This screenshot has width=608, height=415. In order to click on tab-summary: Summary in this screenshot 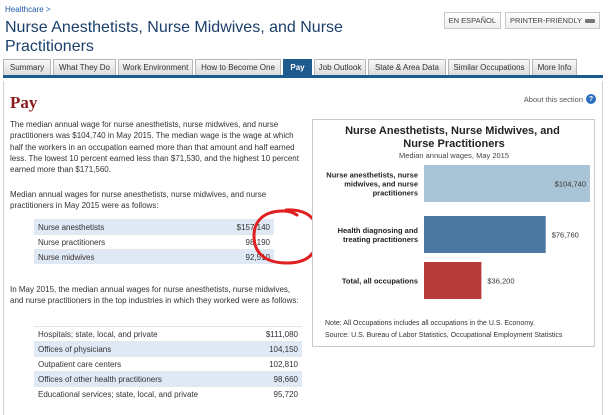, I will do `click(27, 67)`.